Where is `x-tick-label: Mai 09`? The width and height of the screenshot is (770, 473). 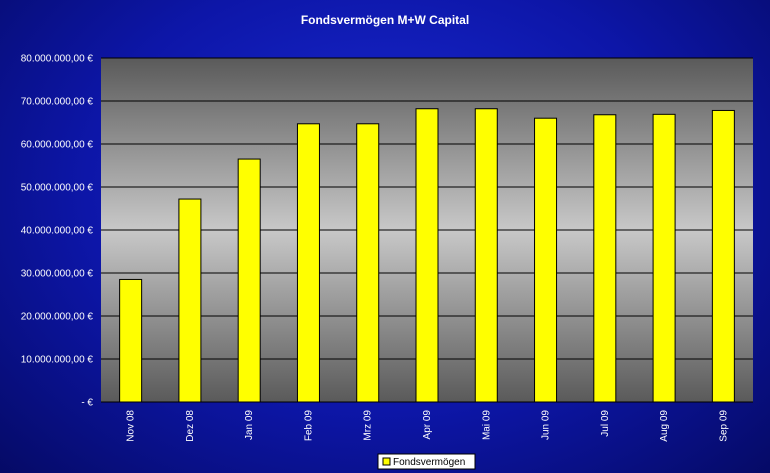 x-tick-label: Mai 09 is located at coordinates (486, 425).